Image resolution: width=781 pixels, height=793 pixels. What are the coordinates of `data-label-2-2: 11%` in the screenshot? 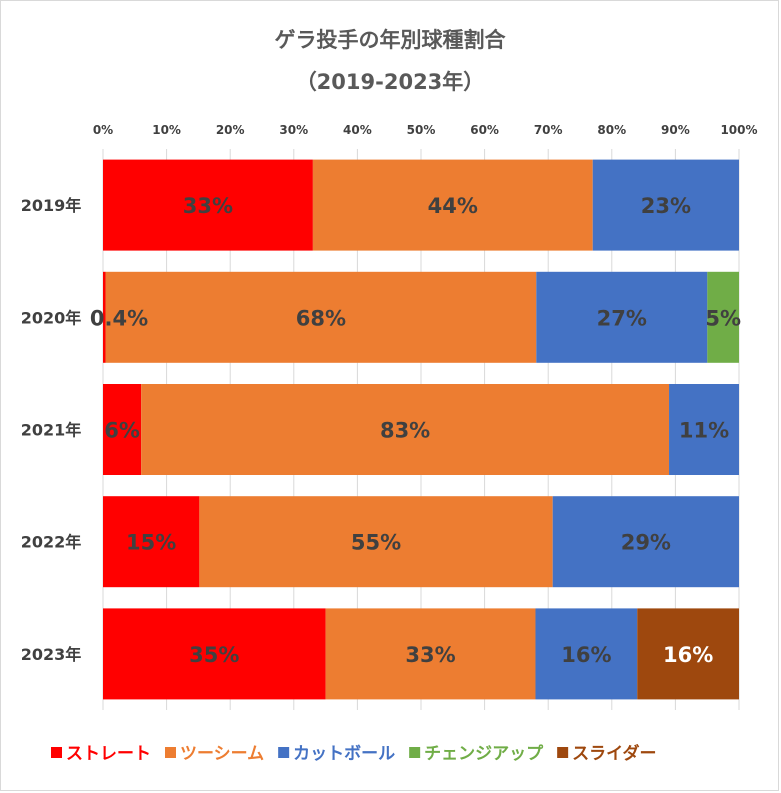 It's located at (704, 431).